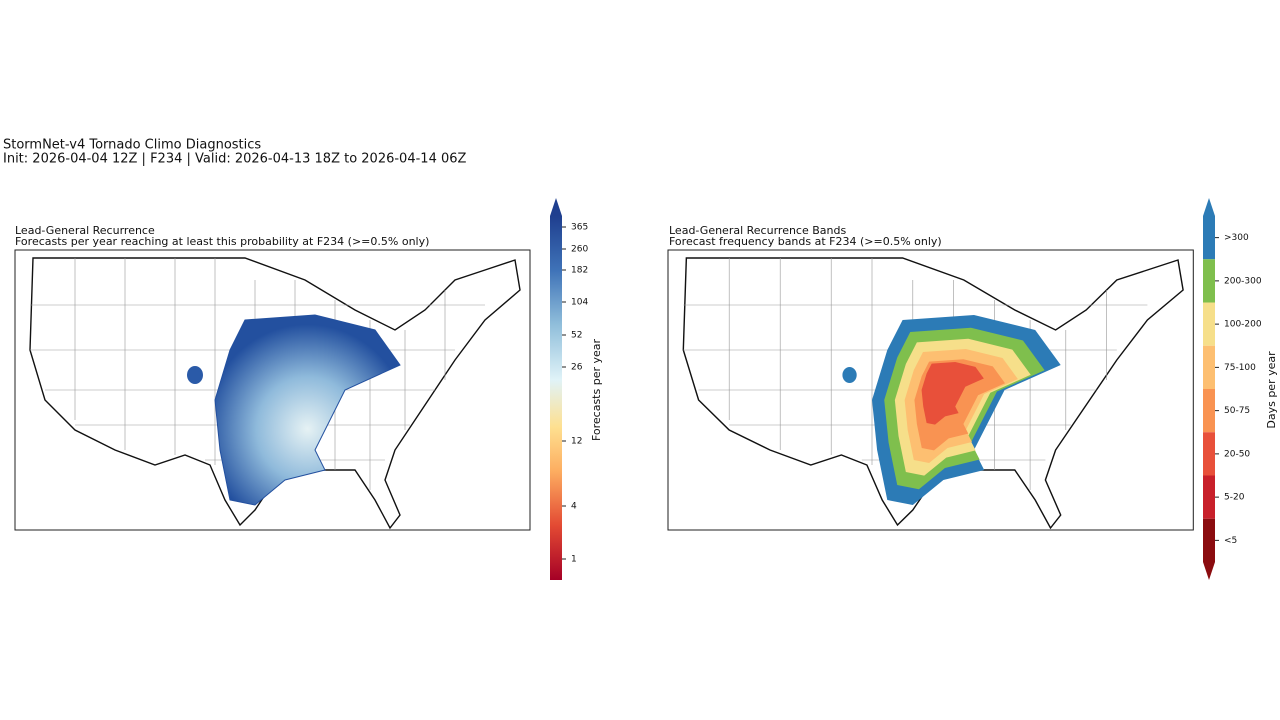 Image resolution: width=1280 pixels, height=720 pixels. I want to click on colorbar-tick-label: <5, so click(1230, 541).